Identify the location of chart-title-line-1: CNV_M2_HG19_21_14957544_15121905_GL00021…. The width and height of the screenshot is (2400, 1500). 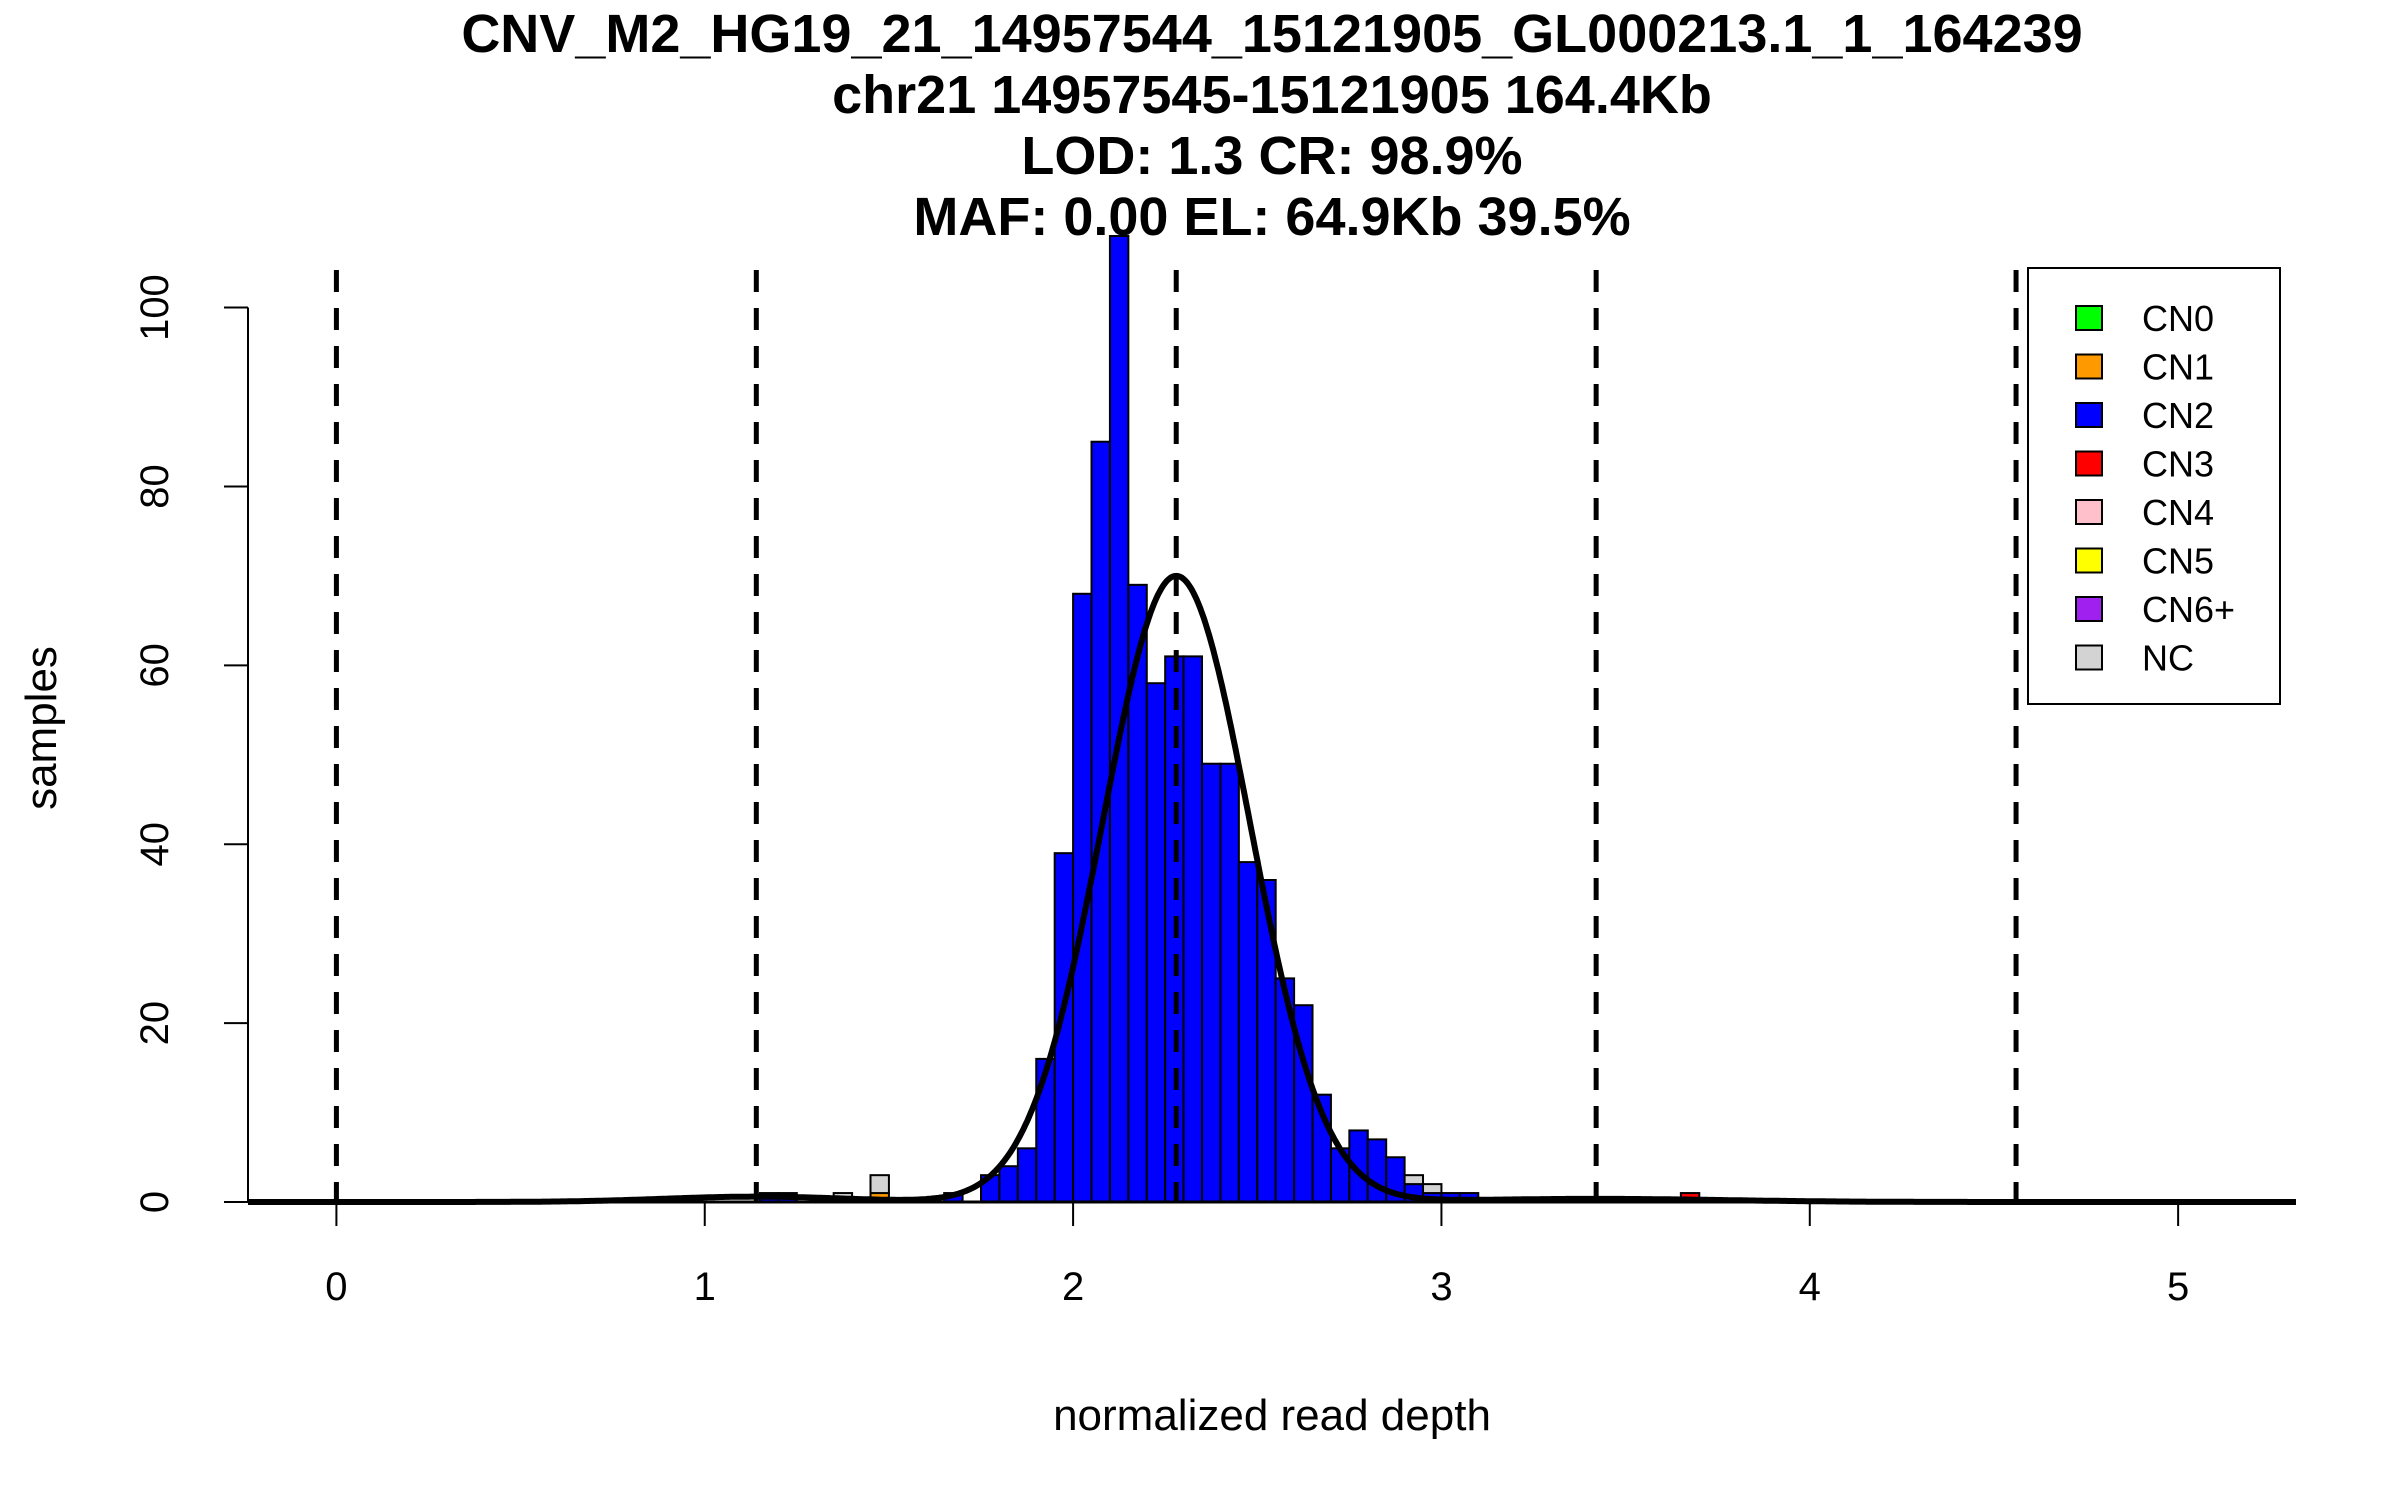
(1271, 34).